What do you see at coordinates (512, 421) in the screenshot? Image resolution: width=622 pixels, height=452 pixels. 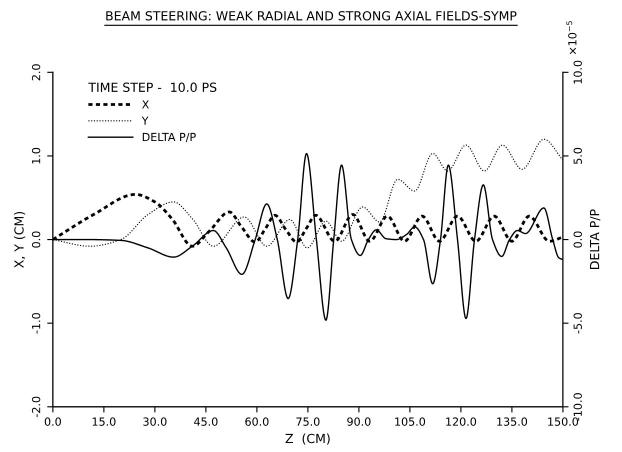 I see `x-tick-label: 135.0` at bounding box center [512, 421].